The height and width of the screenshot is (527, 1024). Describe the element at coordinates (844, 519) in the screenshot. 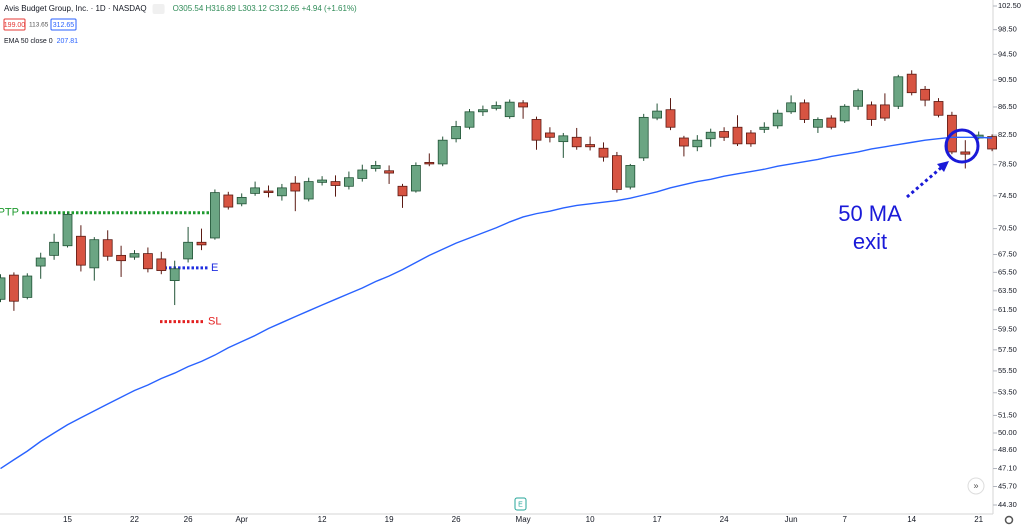

I see `x-tick-label: 7` at that location.